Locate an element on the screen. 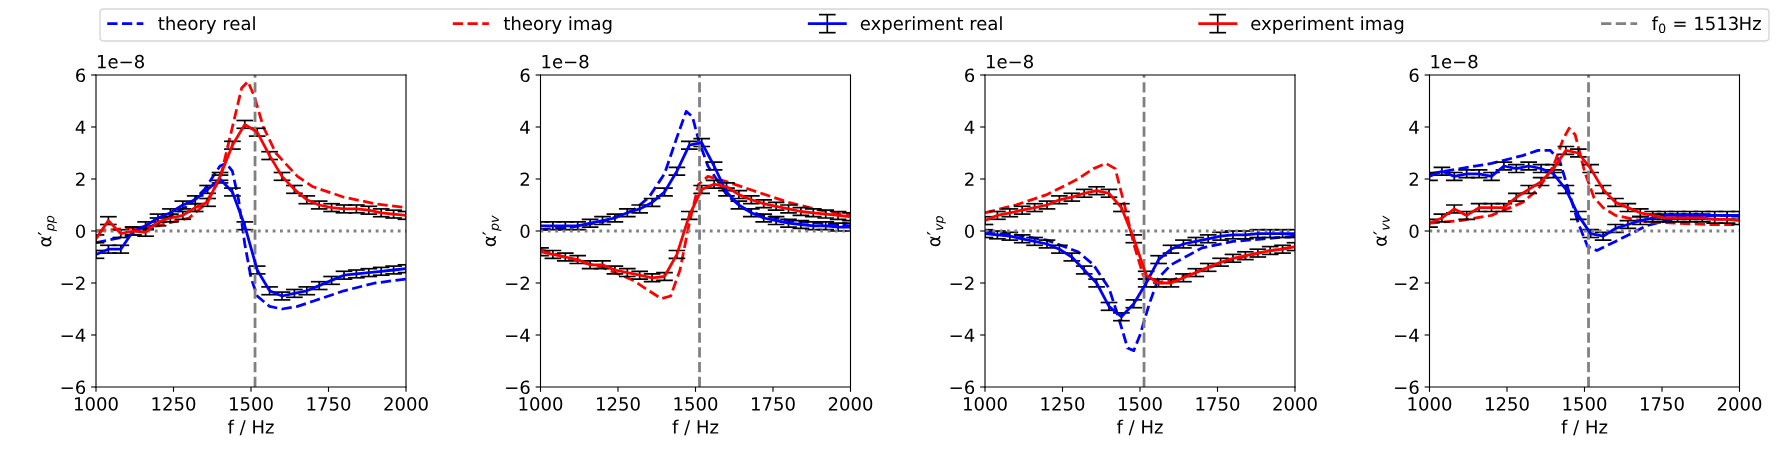 The image size is (1781, 465). y-axis-title: α′$_{vp}$ is located at coordinates (936, 231).